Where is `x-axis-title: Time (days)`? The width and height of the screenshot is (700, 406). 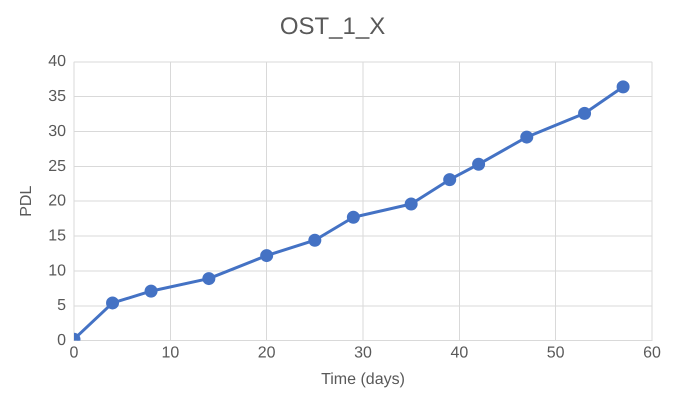 x-axis-title: Time (days) is located at coordinates (363, 379).